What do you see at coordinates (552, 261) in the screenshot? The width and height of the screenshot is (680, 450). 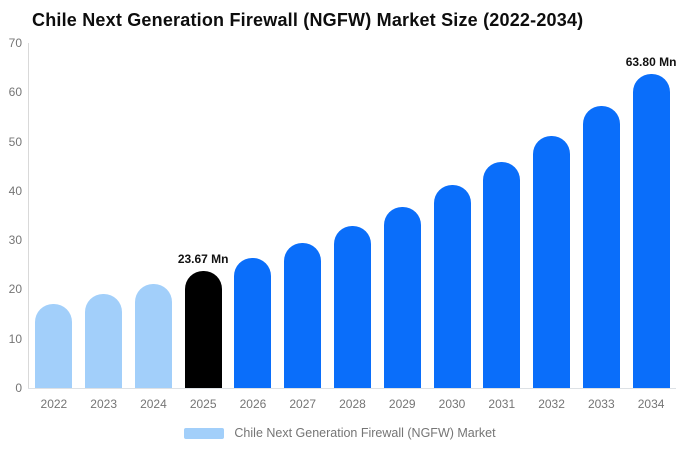 I see `bar-2032` at bounding box center [552, 261].